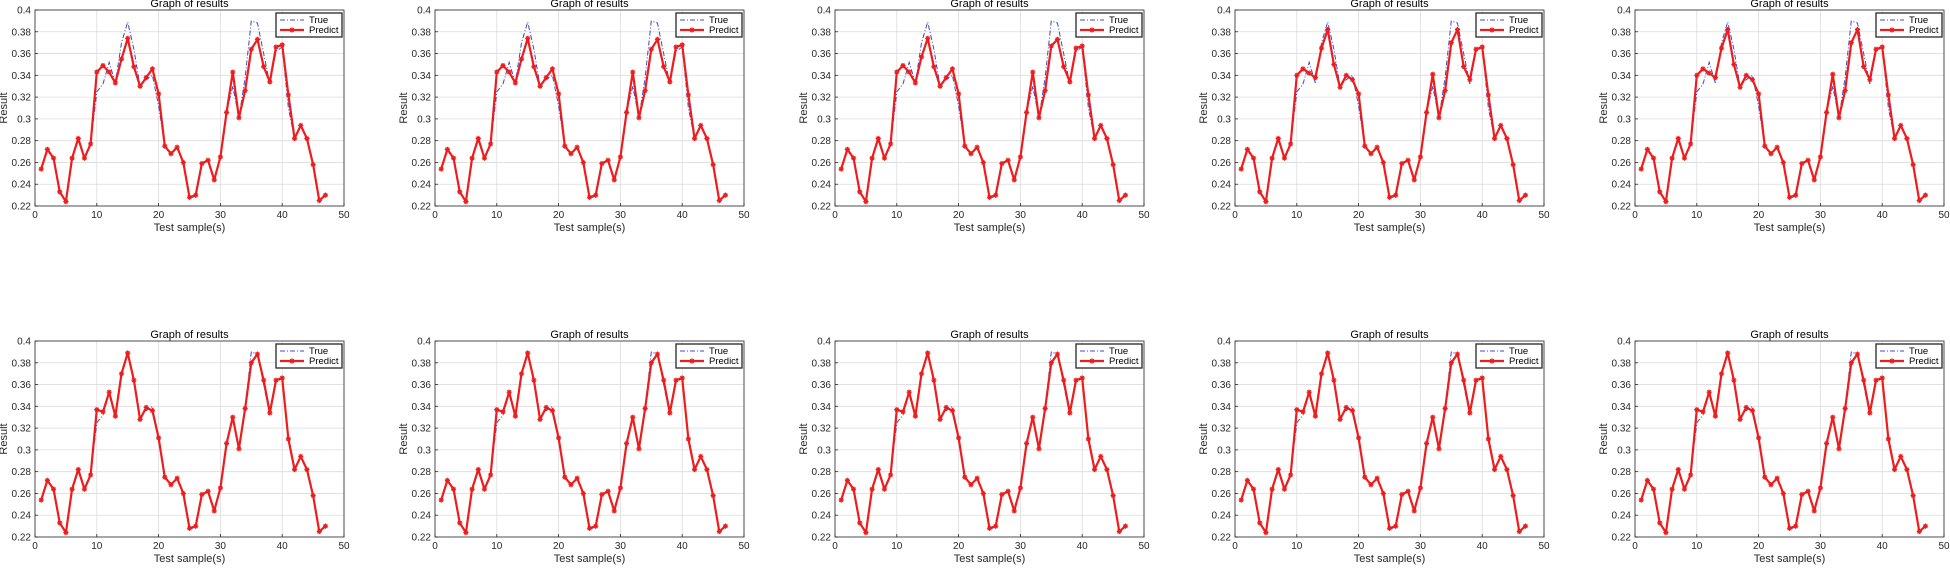  Describe the element at coordinates (435, 546) in the screenshot. I see `x-tick-label: 0` at that location.